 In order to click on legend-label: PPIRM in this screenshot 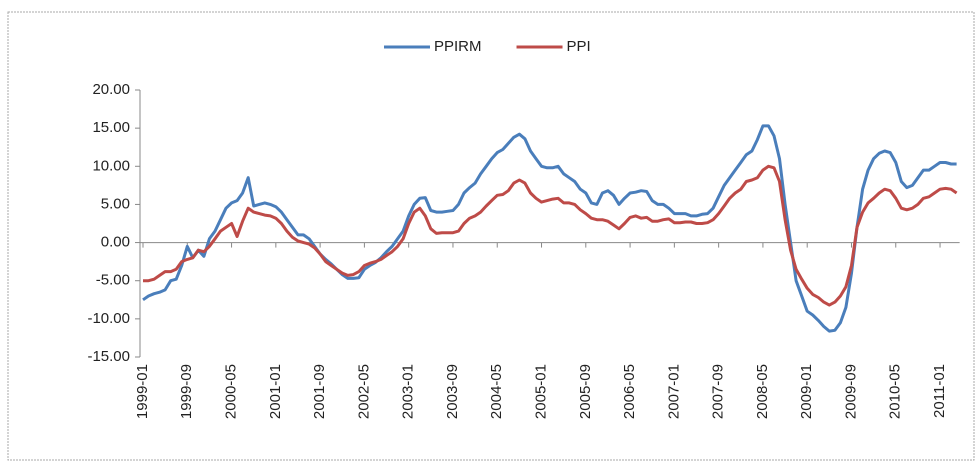, I will do `click(458, 46)`.